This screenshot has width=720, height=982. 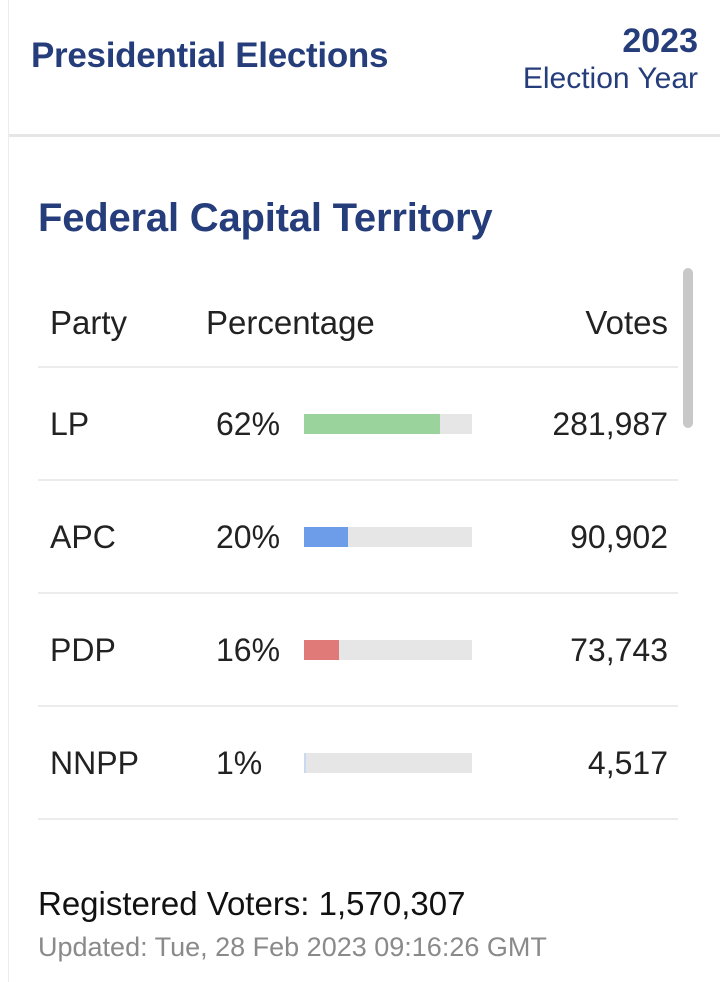 What do you see at coordinates (626, 322) in the screenshot?
I see `column-header-votes: Votes` at bounding box center [626, 322].